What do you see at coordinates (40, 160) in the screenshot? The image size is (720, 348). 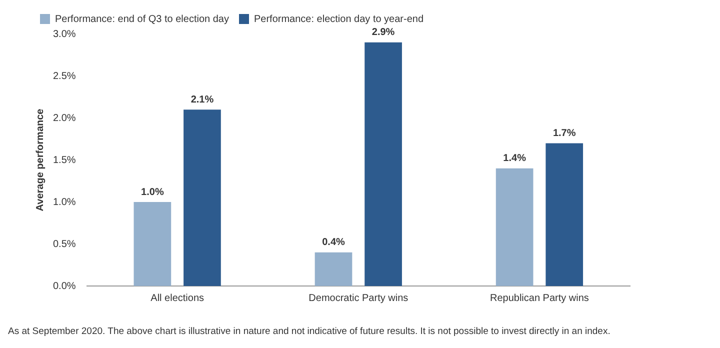 I see `y-axis-title: Average performance` at bounding box center [40, 160].